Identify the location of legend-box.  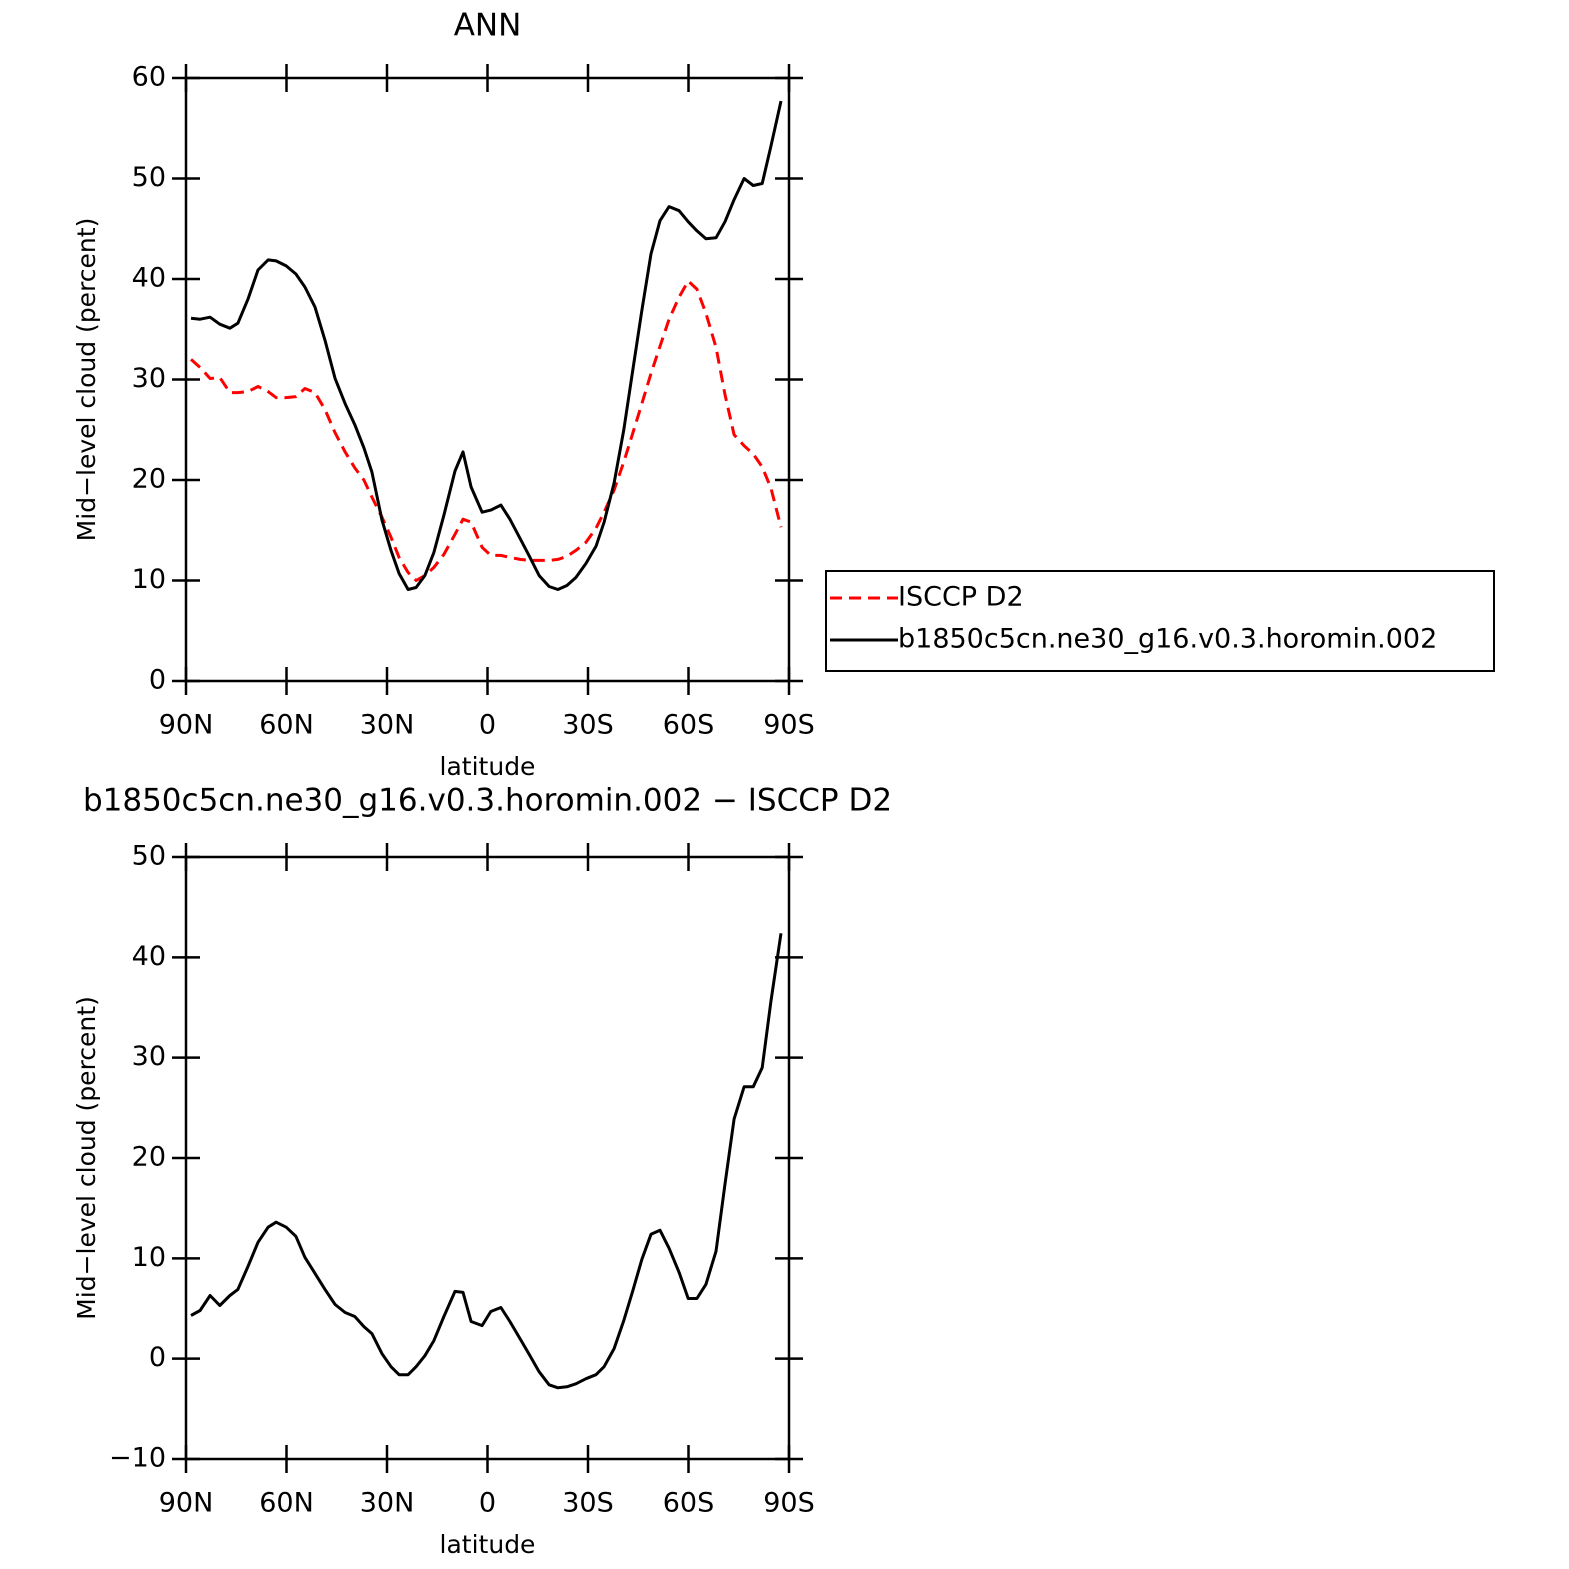
(1160, 621).